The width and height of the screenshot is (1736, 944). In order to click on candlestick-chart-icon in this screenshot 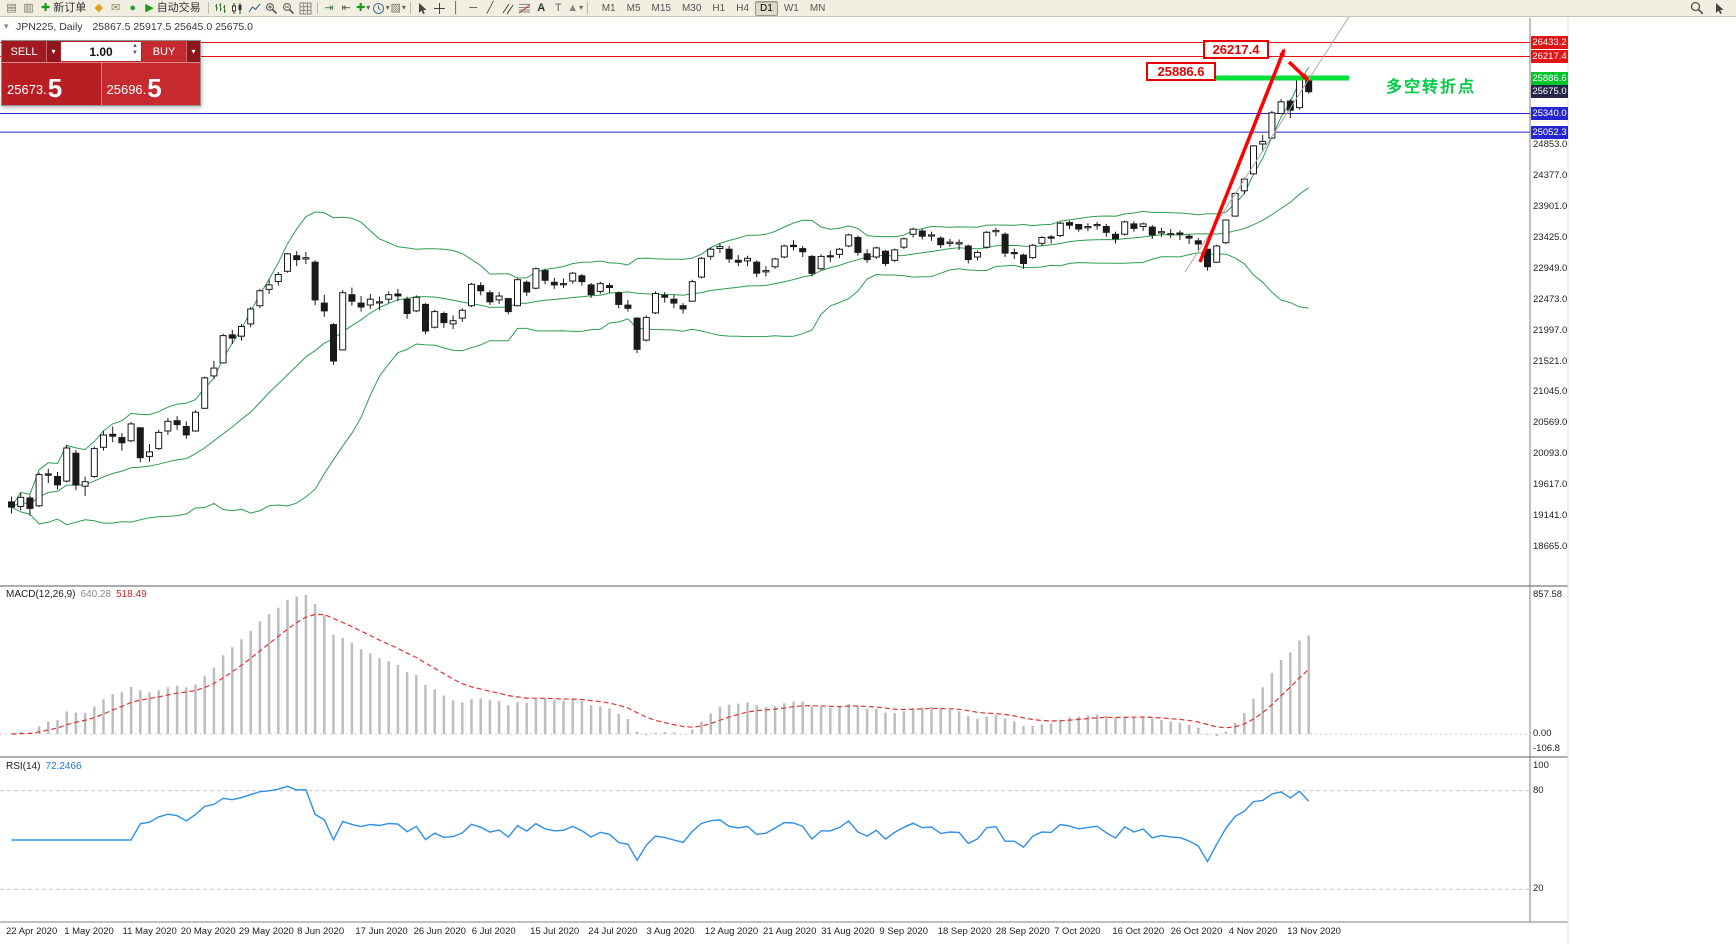, I will do `click(237, 8)`.